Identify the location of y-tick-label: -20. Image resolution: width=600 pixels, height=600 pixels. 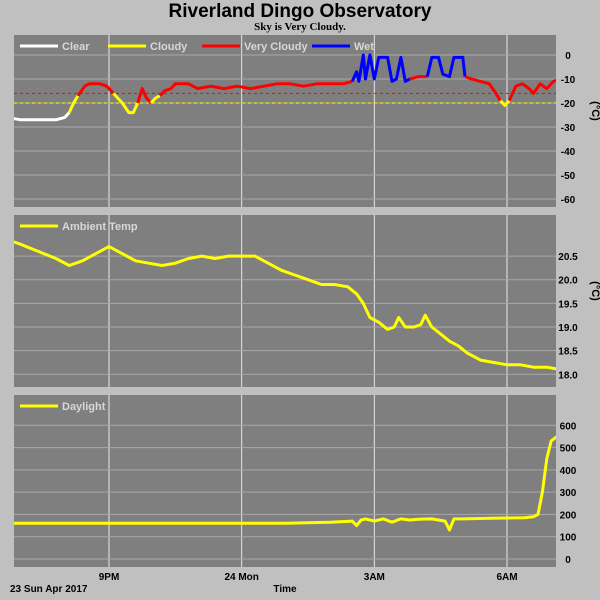
(568, 104).